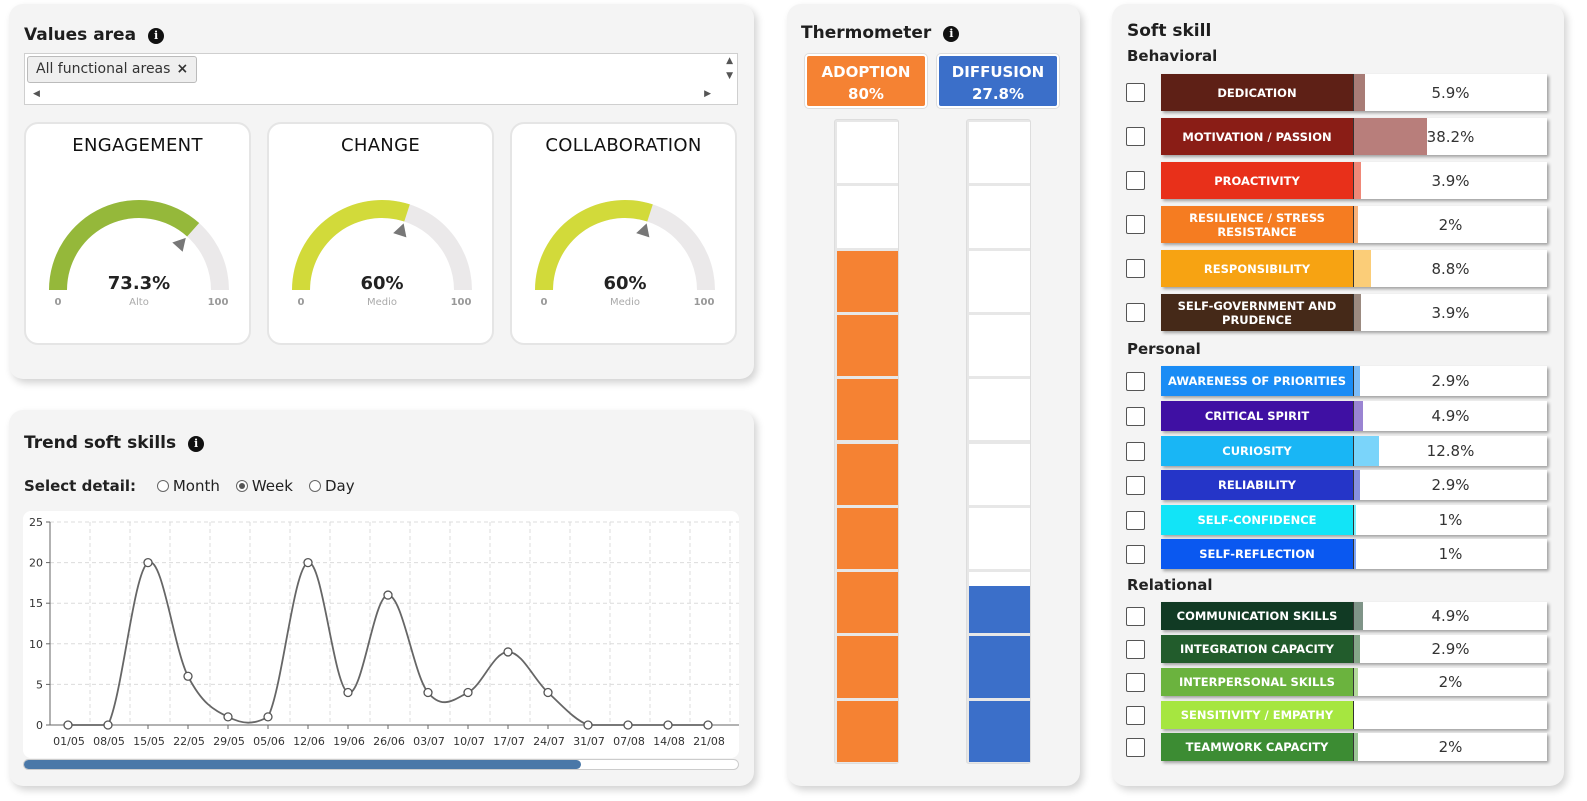 The width and height of the screenshot is (1587, 801). I want to click on soft-skill-row: SELF-CONFIDENCE 1%, so click(1338, 520).